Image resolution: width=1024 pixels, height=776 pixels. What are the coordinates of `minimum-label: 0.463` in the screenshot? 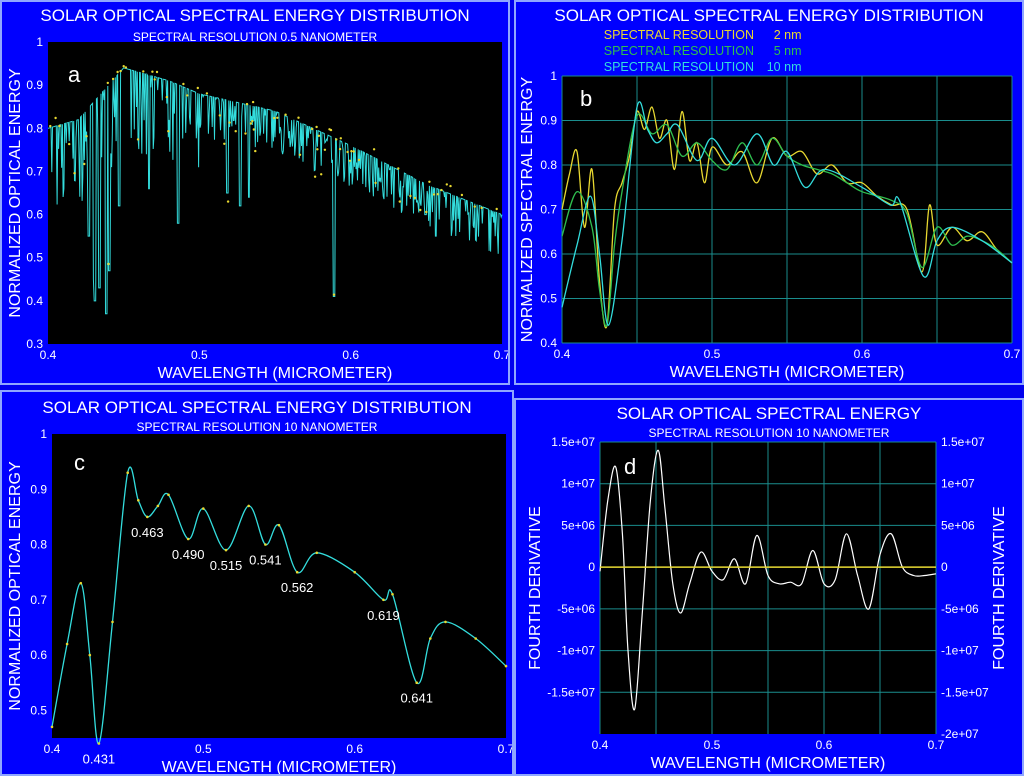 It's located at (147, 532).